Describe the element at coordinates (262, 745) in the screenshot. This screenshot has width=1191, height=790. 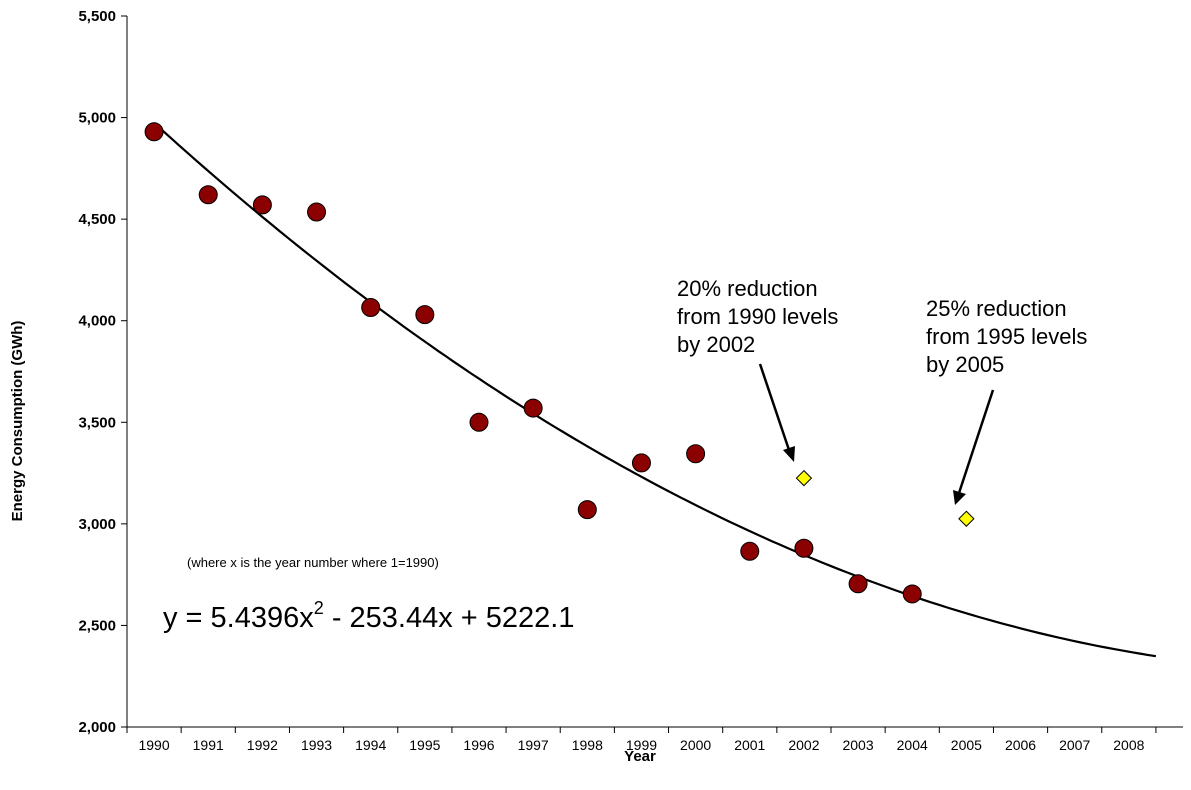
I see `x-tick-label: 1992` at that location.